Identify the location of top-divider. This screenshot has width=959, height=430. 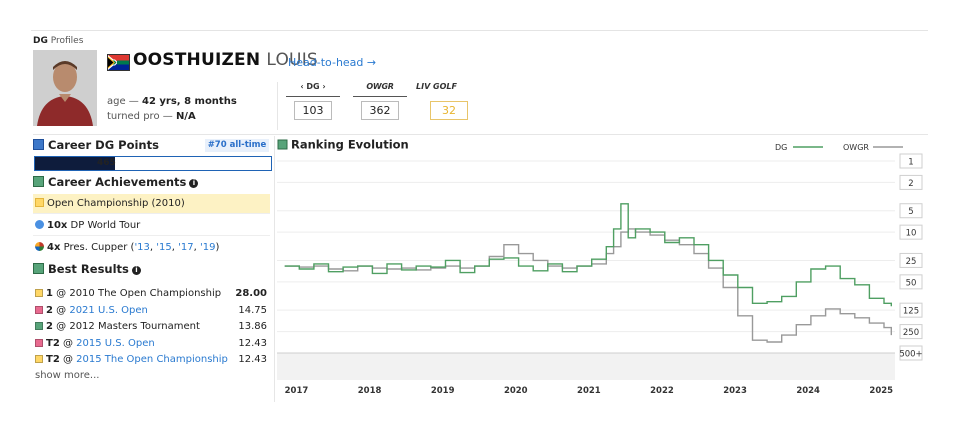
(479, 30).